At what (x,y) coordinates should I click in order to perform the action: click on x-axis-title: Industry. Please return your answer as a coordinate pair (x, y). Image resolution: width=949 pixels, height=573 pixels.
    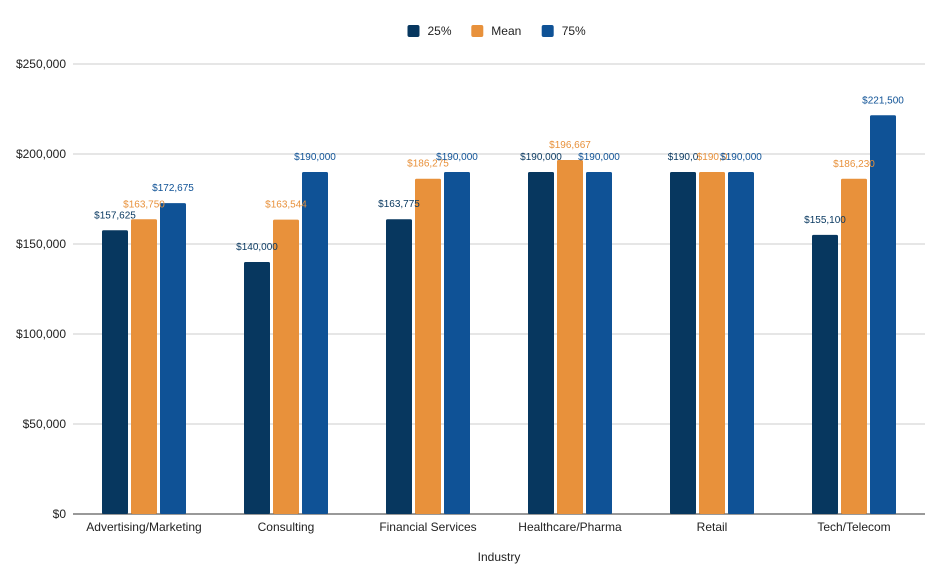
    Looking at the image, I should click on (499, 557).